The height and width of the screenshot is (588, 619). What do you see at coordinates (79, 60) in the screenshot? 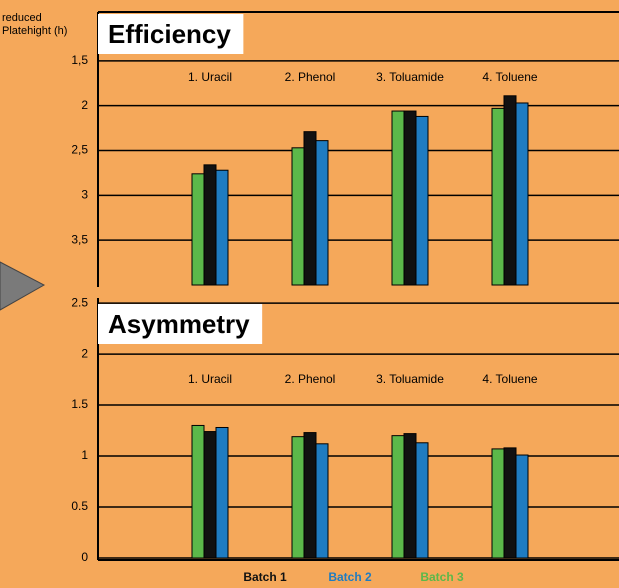
I see `y-tick-label: 1,5` at bounding box center [79, 60].